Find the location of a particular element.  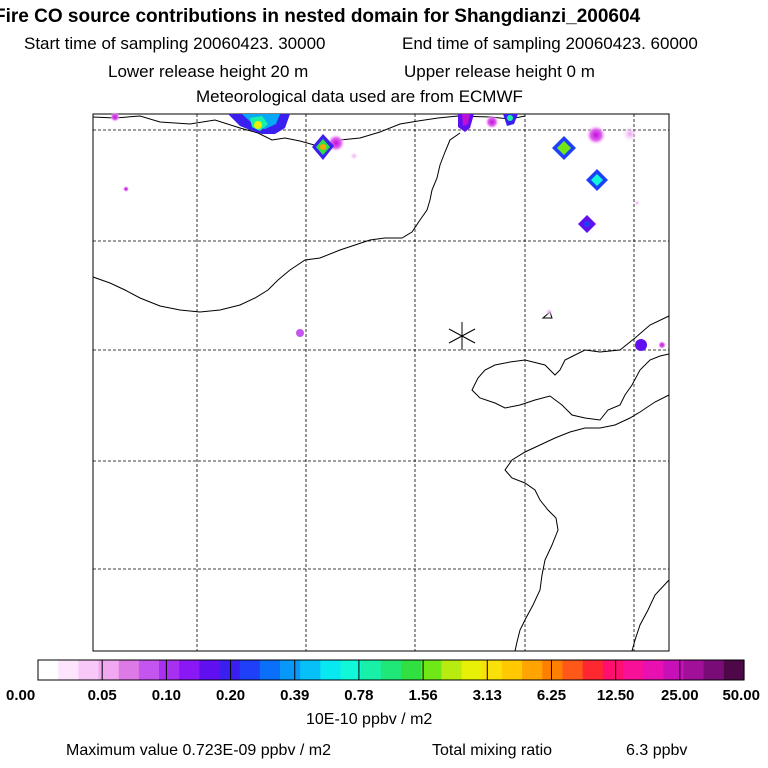

end-time-label: End time of sampling 20060423. 60000 is located at coordinates (550, 43).